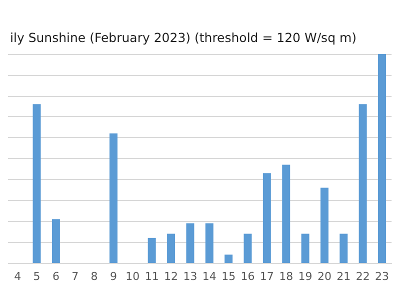 Image resolution: width=400 pixels, height=300 pixels. I want to click on x-tick-label: 11, so click(151, 276).